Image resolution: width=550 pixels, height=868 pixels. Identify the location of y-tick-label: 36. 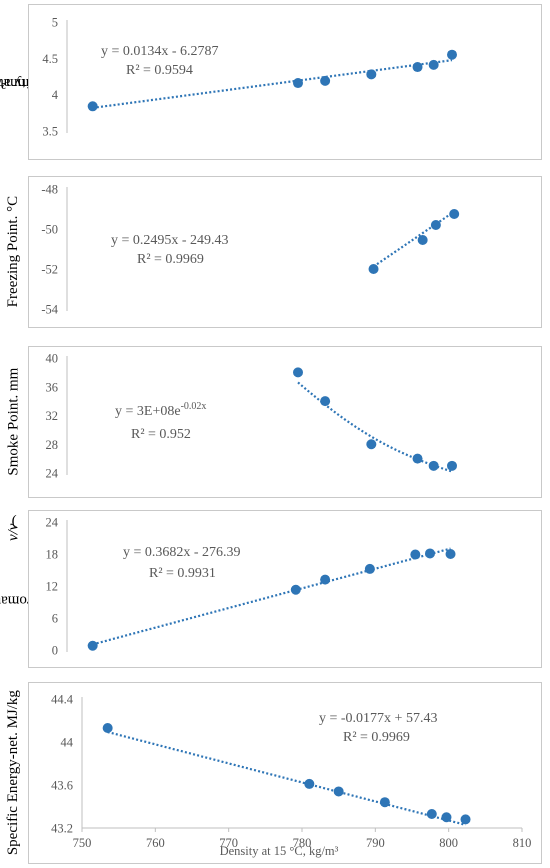
(52, 387).